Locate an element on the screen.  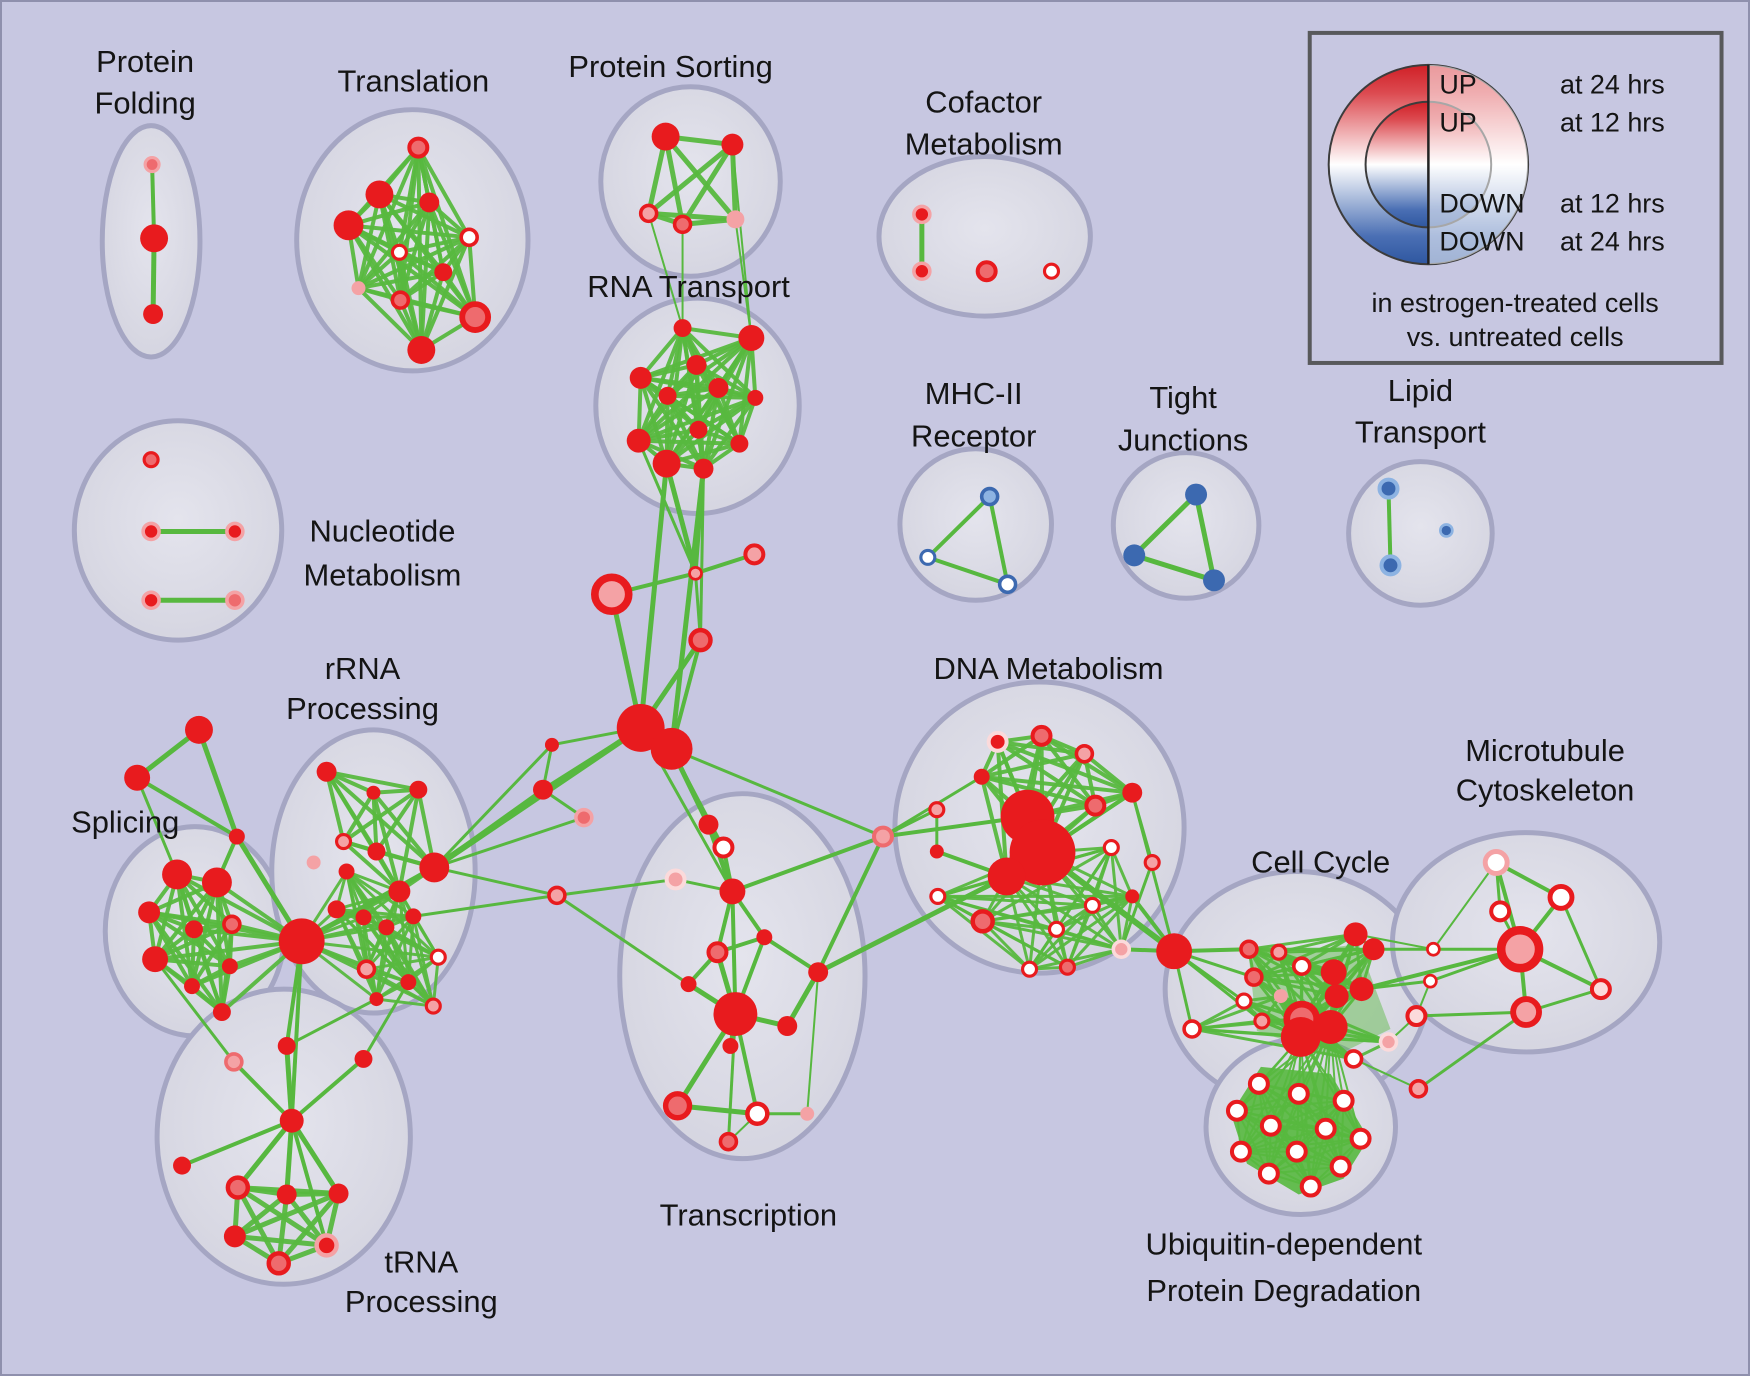
cluster-label-lipid-transport-line1: Lipid is located at coordinates (1420, 390).